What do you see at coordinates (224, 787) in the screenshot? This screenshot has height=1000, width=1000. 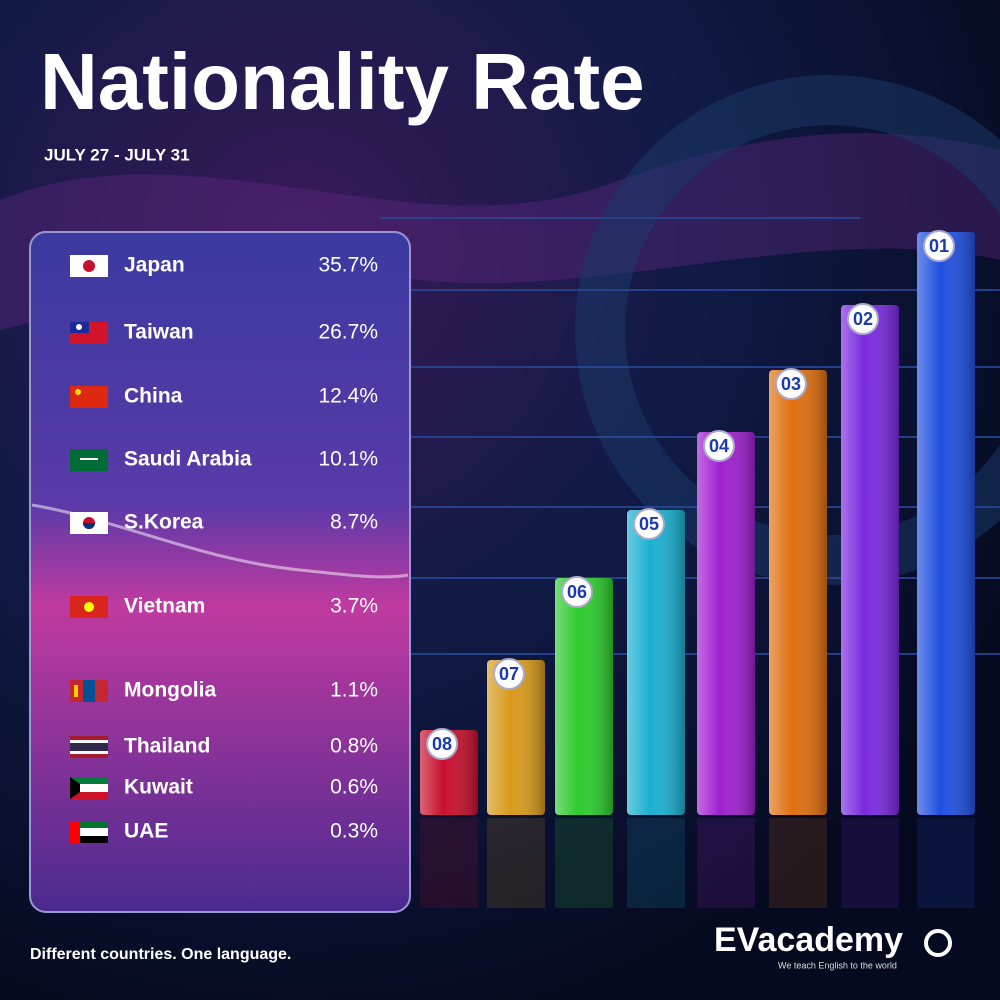 I see `table-row: Kuwait 0.6%` at bounding box center [224, 787].